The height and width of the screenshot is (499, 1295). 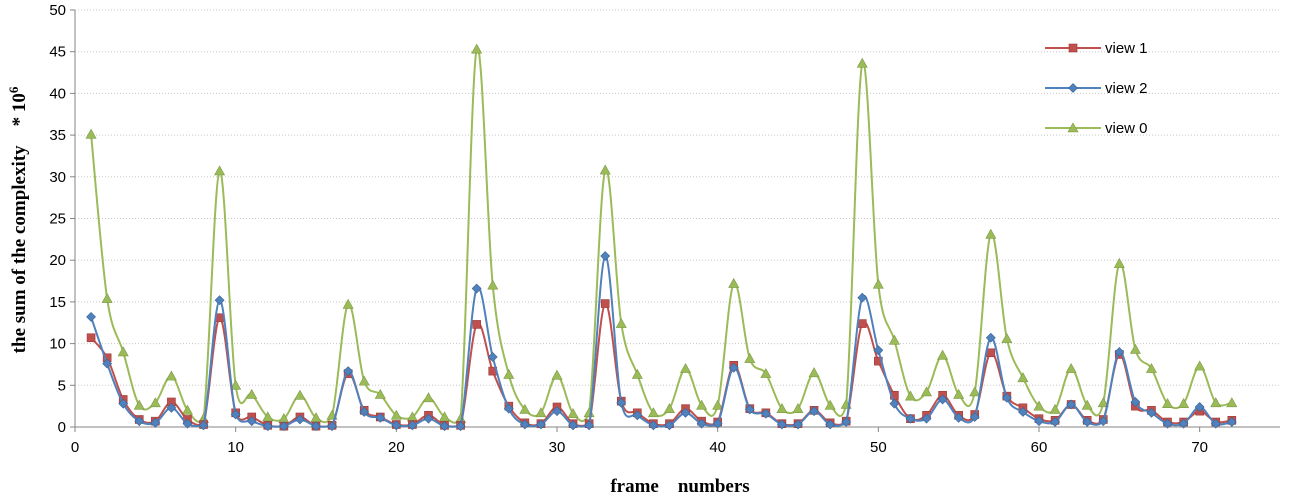 What do you see at coordinates (57, 219) in the screenshot?
I see `y-tick-label: 25` at bounding box center [57, 219].